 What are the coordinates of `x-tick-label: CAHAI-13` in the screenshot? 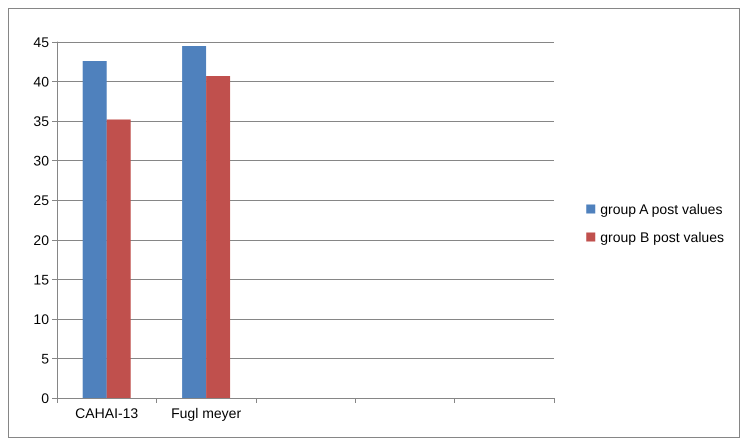 It's located at (106, 413).